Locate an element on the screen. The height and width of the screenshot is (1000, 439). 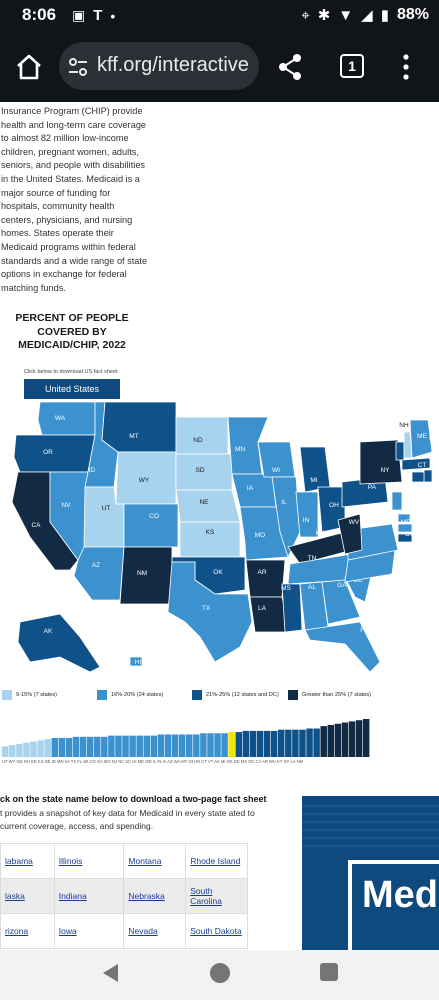
state-mi is located at coordinates (315, 469).